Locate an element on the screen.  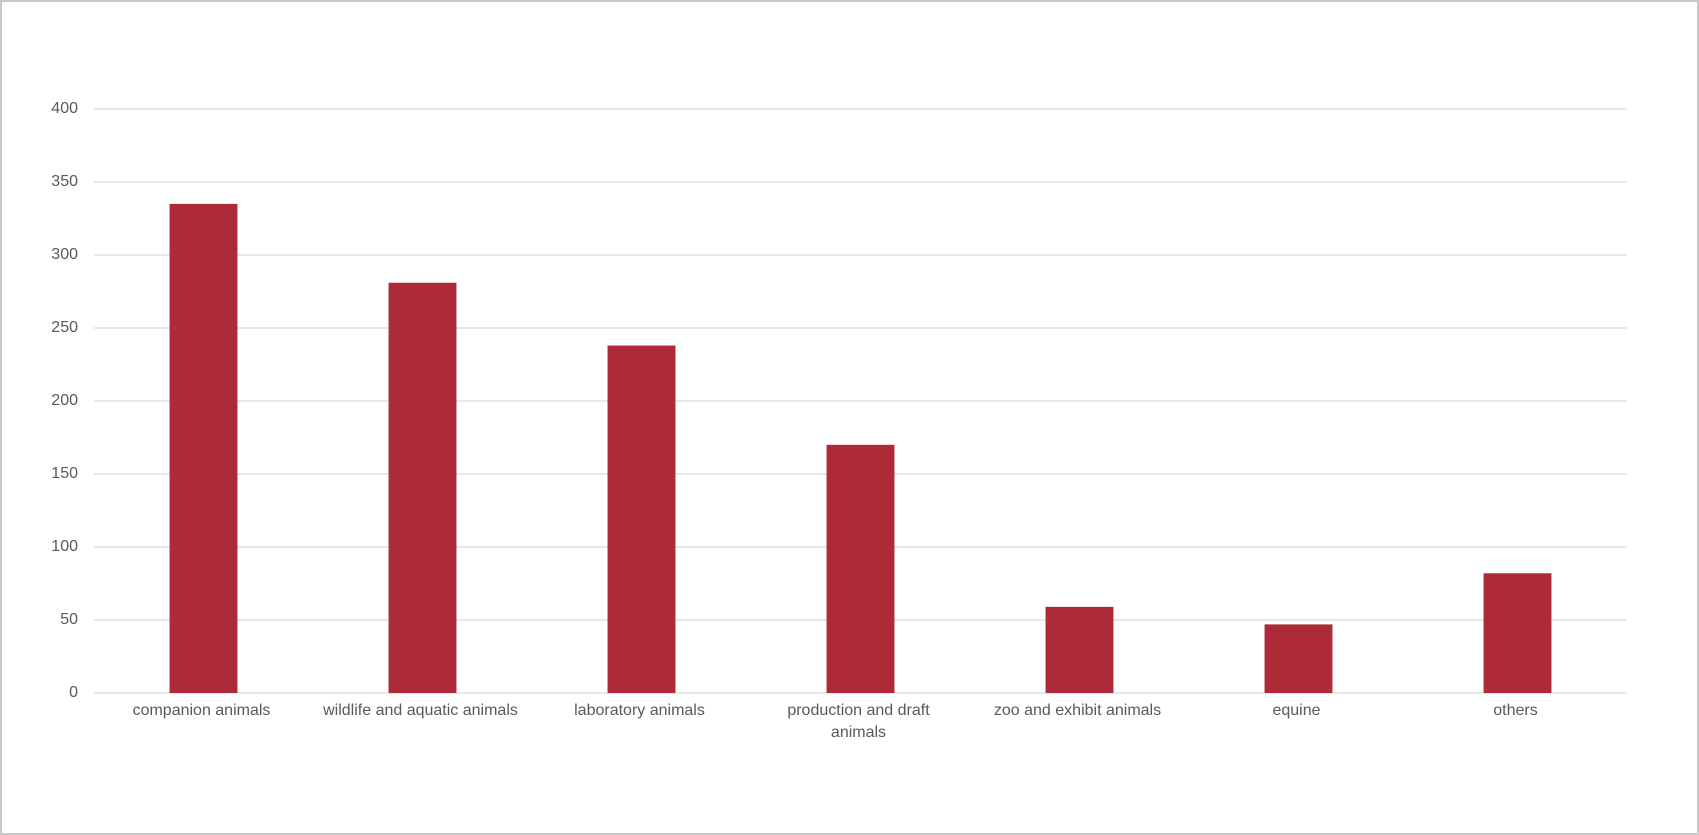
y-tick-label: 250 is located at coordinates (64, 327).